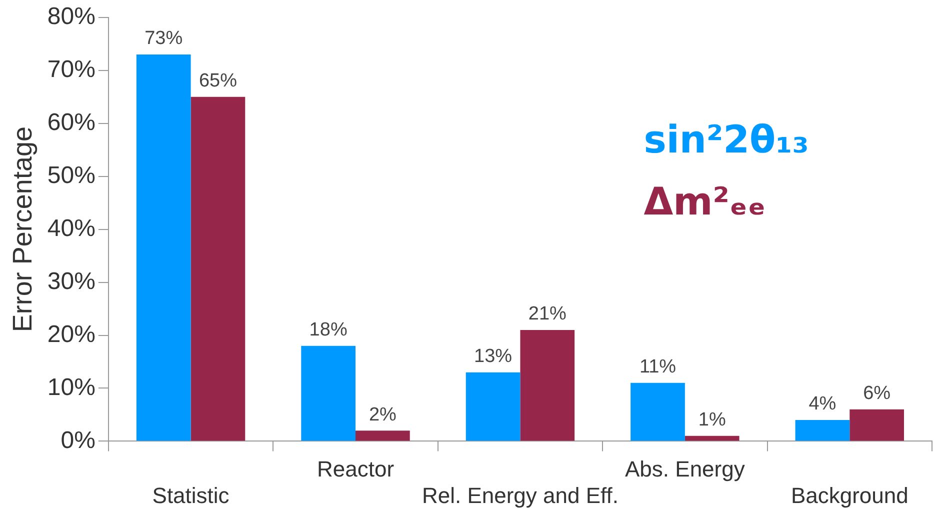 The height and width of the screenshot is (516, 934). What do you see at coordinates (71, 334) in the screenshot?
I see `y-tick-label: 20%` at bounding box center [71, 334].